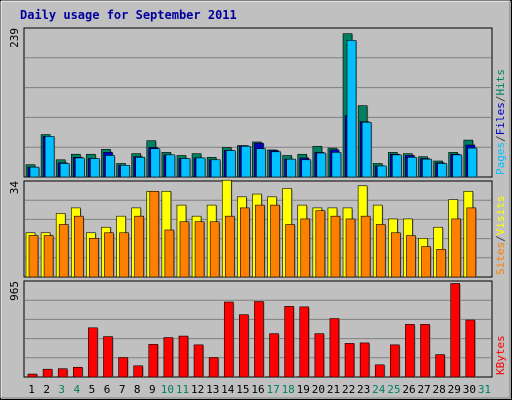 This screenshot has height=400, width=512. What do you see at coordinates (228, 389) in the screenshot?
I see `x-tick-label-day-14: 14` at bounding box center [228, 389].